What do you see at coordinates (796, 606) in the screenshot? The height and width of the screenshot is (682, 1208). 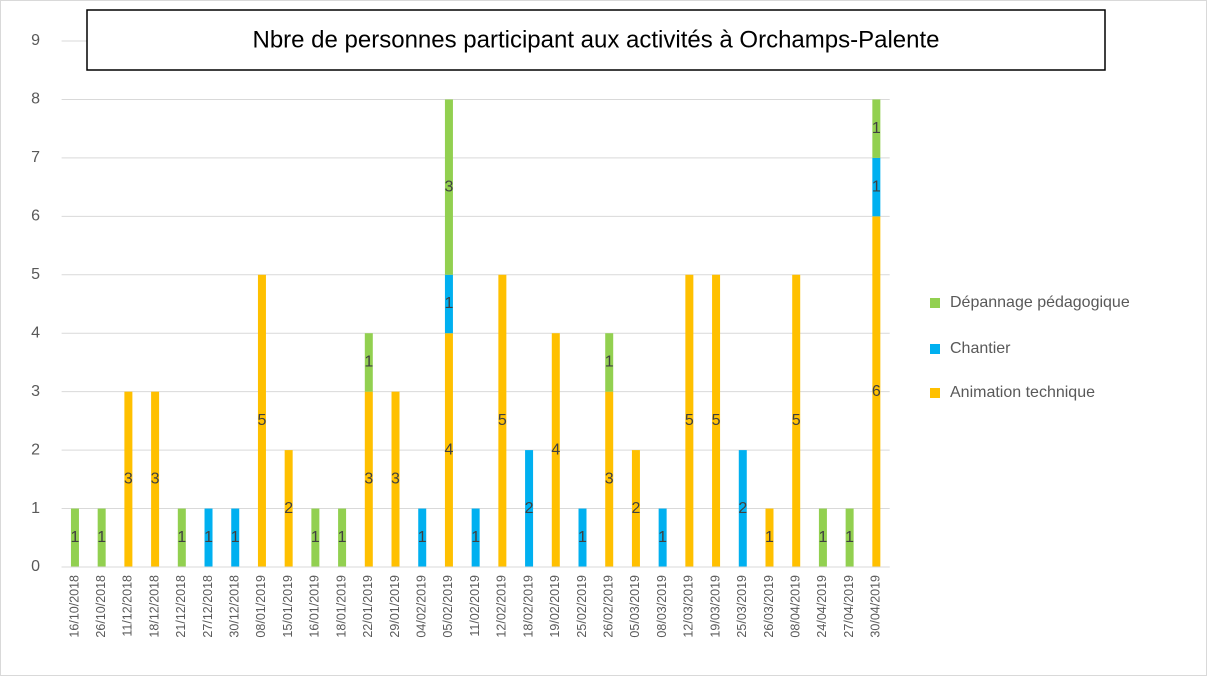 I see `x-tick-label: 08/04/2019` at bounding box center [796, 606].